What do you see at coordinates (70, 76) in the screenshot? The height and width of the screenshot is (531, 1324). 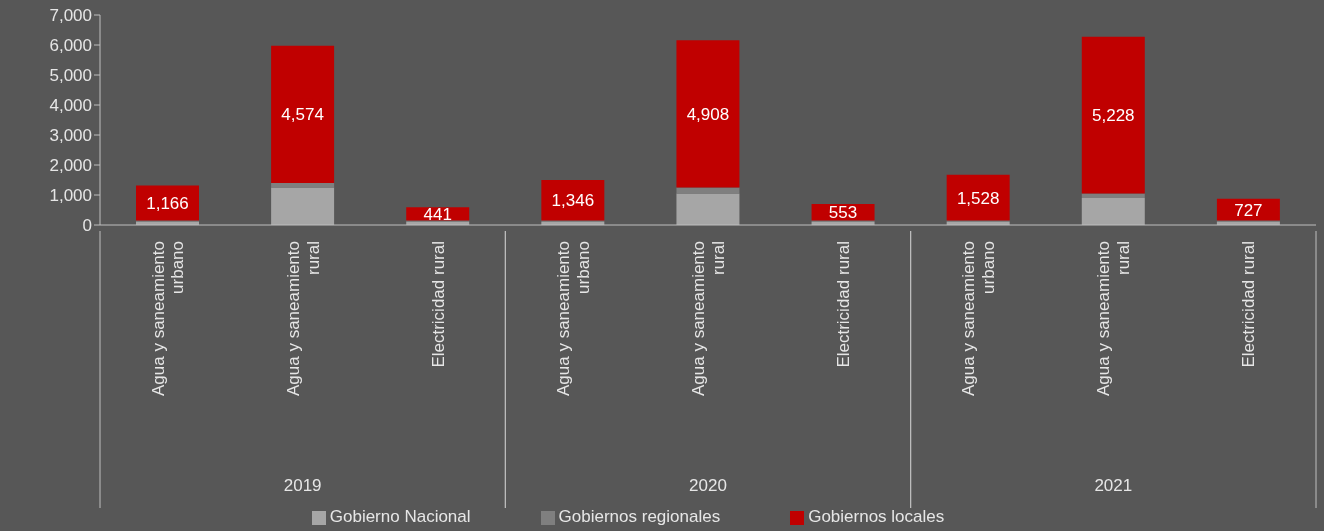 I see `y-tick-label: 5,000` at bounding box center [70, 76].